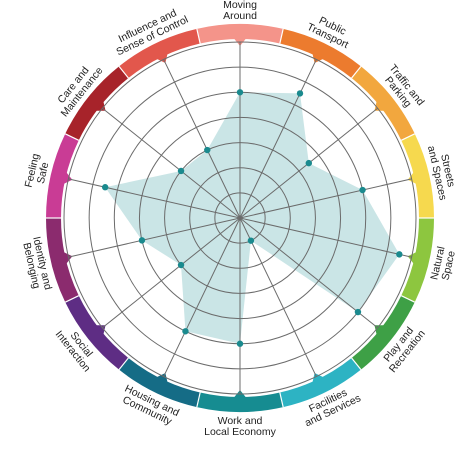 The image size is (474, 451). I want to click on category-label-line: Around, so click(240, 16).